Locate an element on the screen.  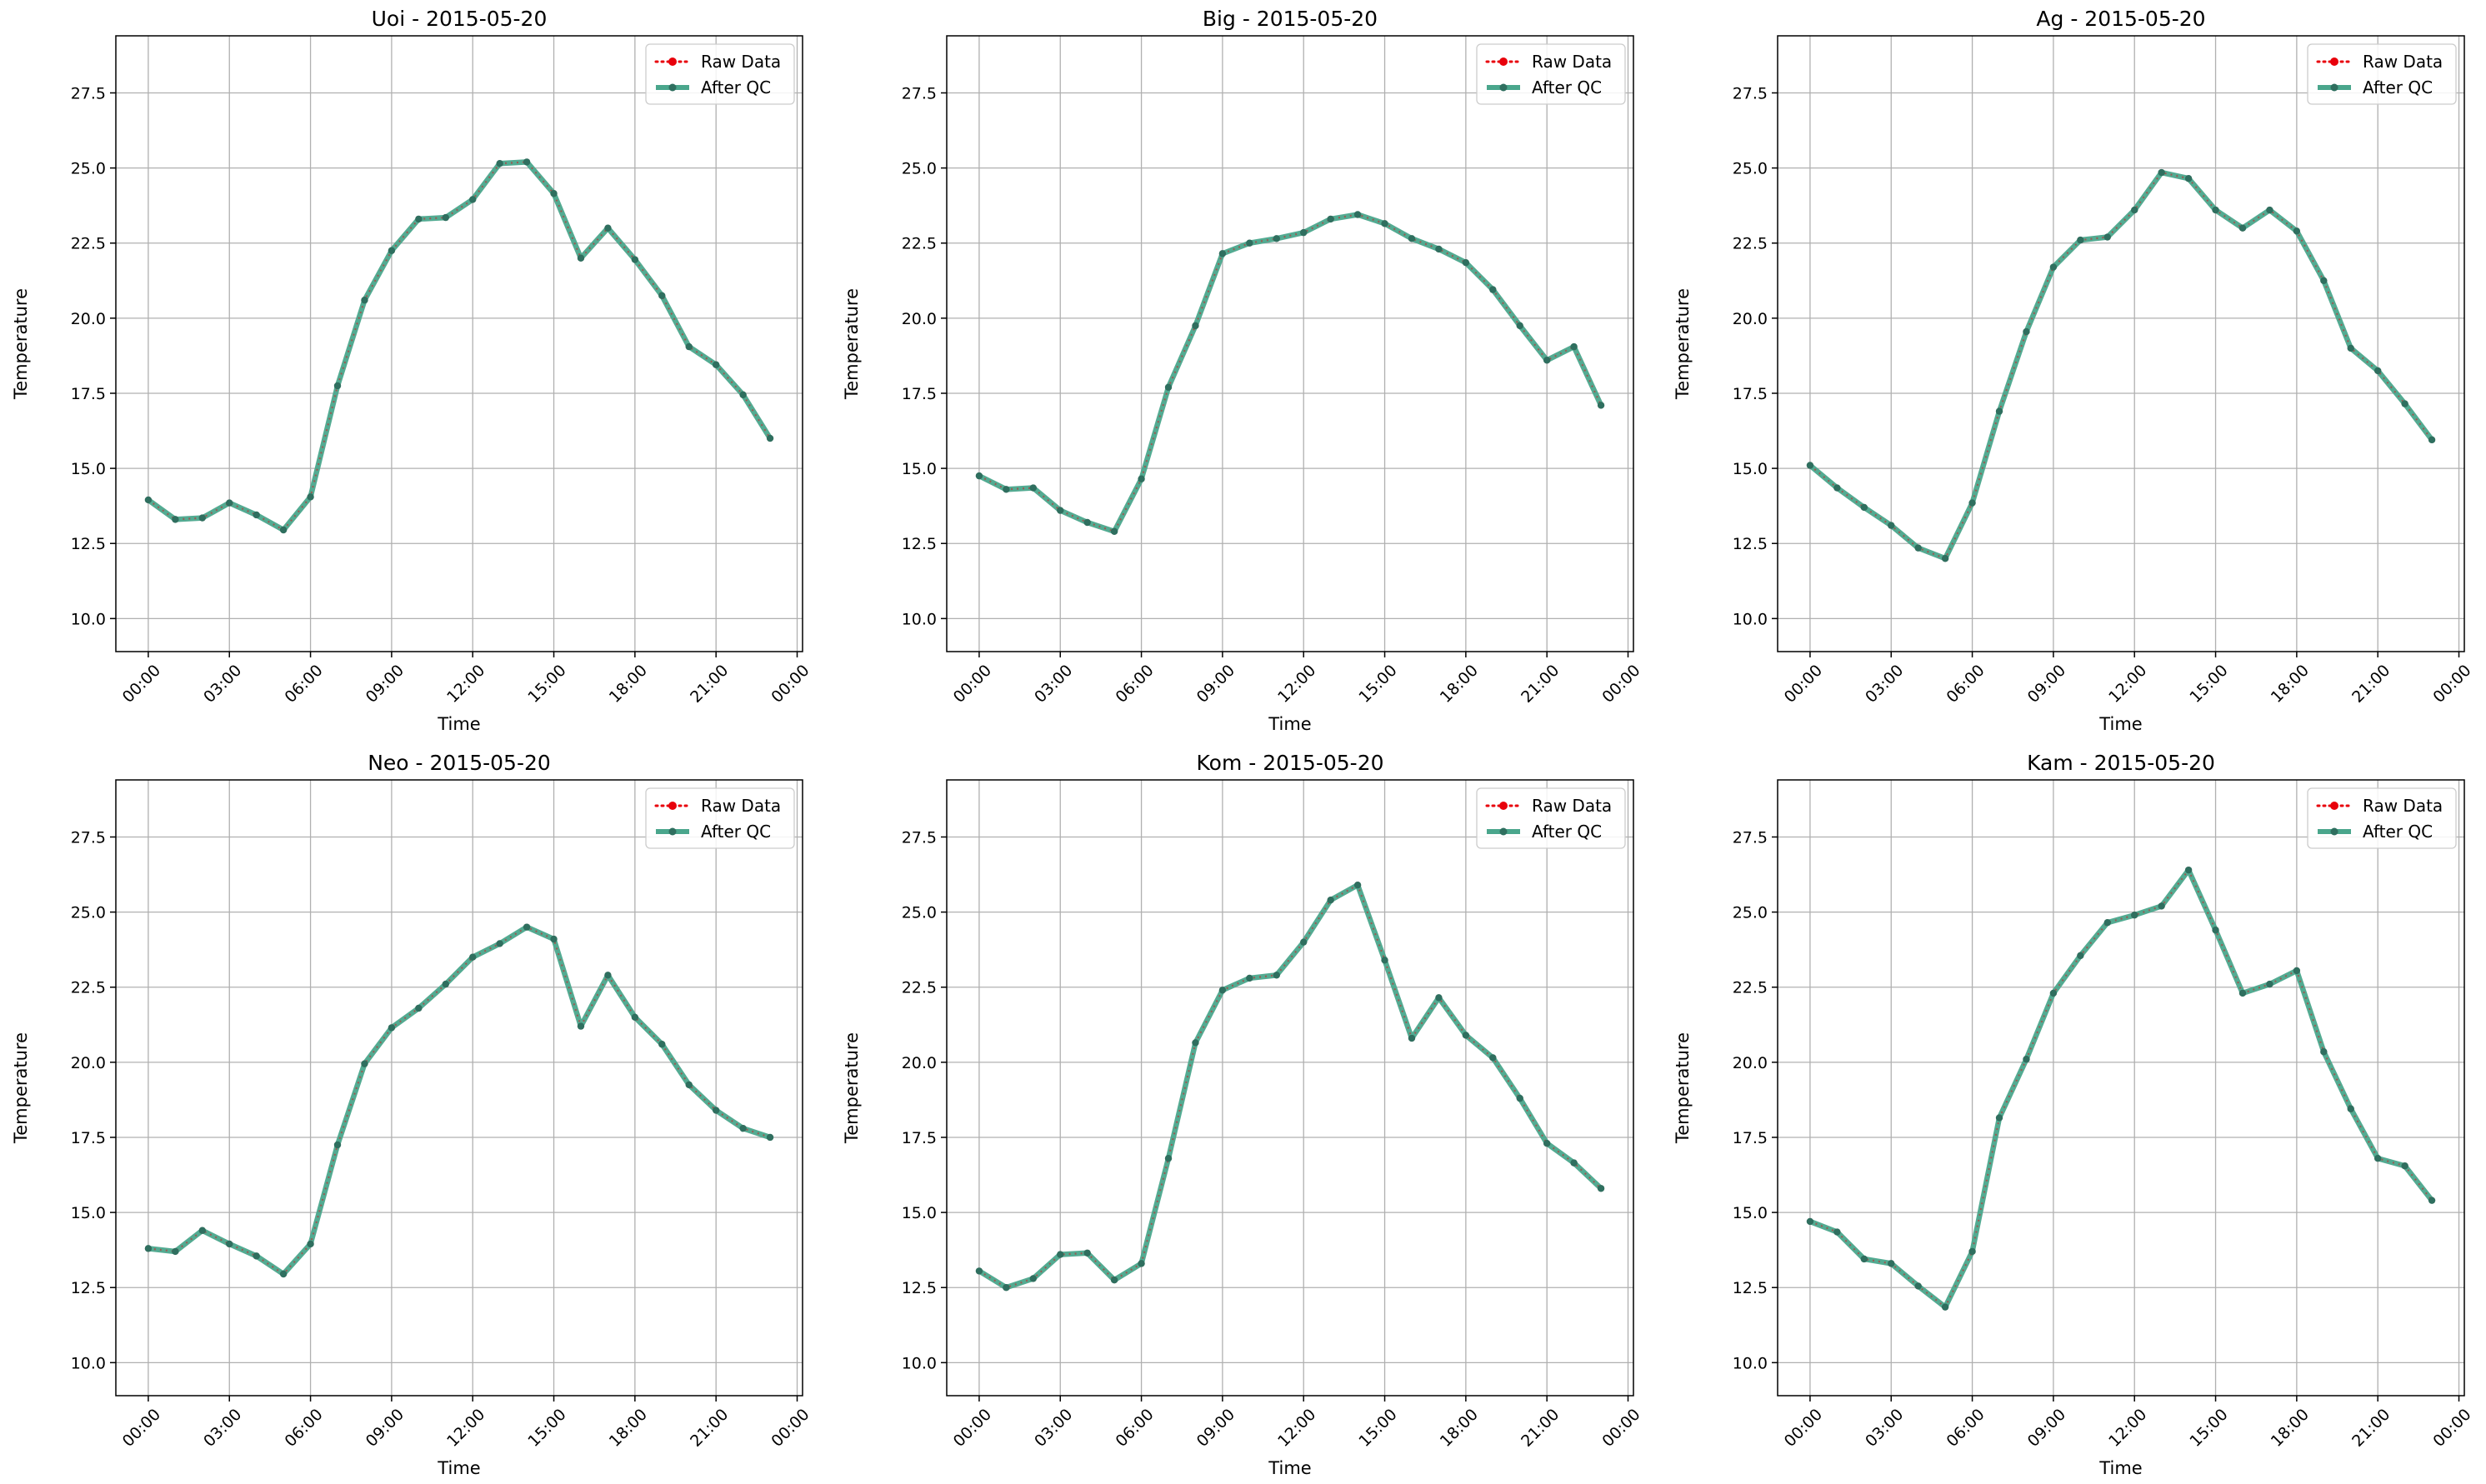
chart-title: Kom - 2015-05-20 is located at coordinates (1290, 763).